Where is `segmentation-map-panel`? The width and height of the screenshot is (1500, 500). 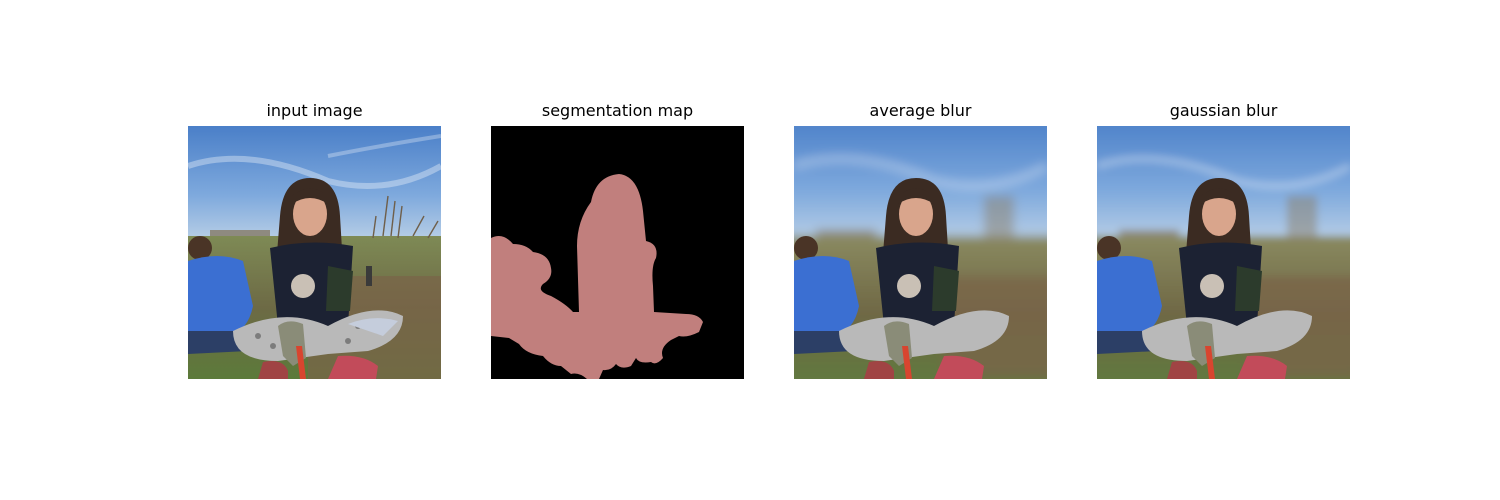 segmentation-map-panel is located at coordinates (617, 252).